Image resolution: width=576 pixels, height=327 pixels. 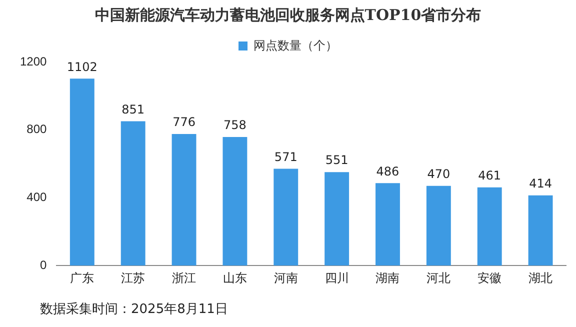 I want to click on x-tick-label: 河南, so click(x=286, y=278).